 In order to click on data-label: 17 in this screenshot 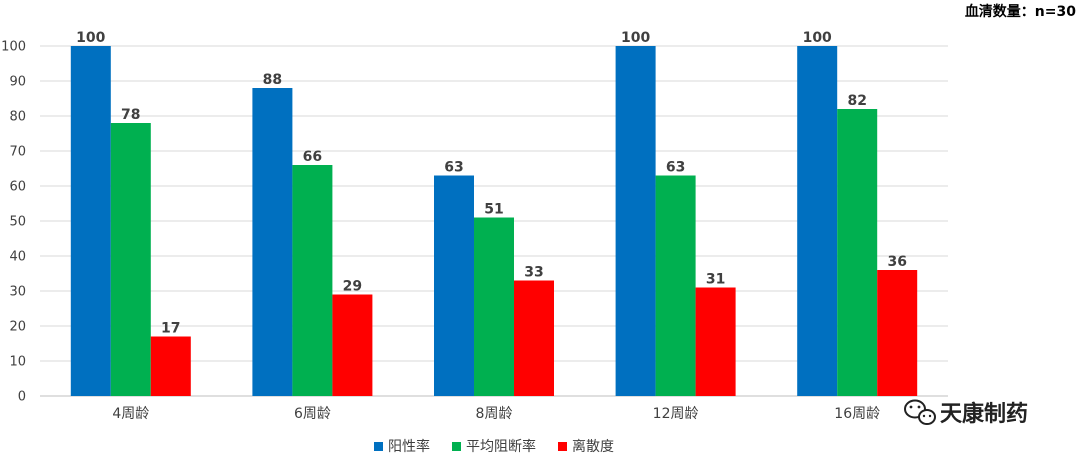, I will do `click(170, 329)`.